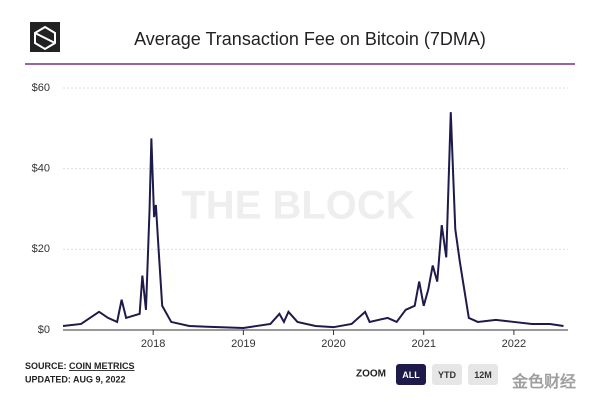 This screenshot has height=402, width=600. I want to click on x-tick-label: 2019, so click(243, 344).